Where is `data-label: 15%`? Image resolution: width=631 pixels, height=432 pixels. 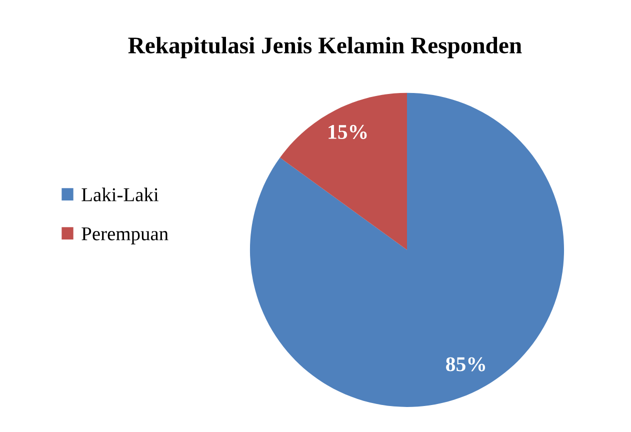 data-label: 15% is located at coordinates (347, 132).